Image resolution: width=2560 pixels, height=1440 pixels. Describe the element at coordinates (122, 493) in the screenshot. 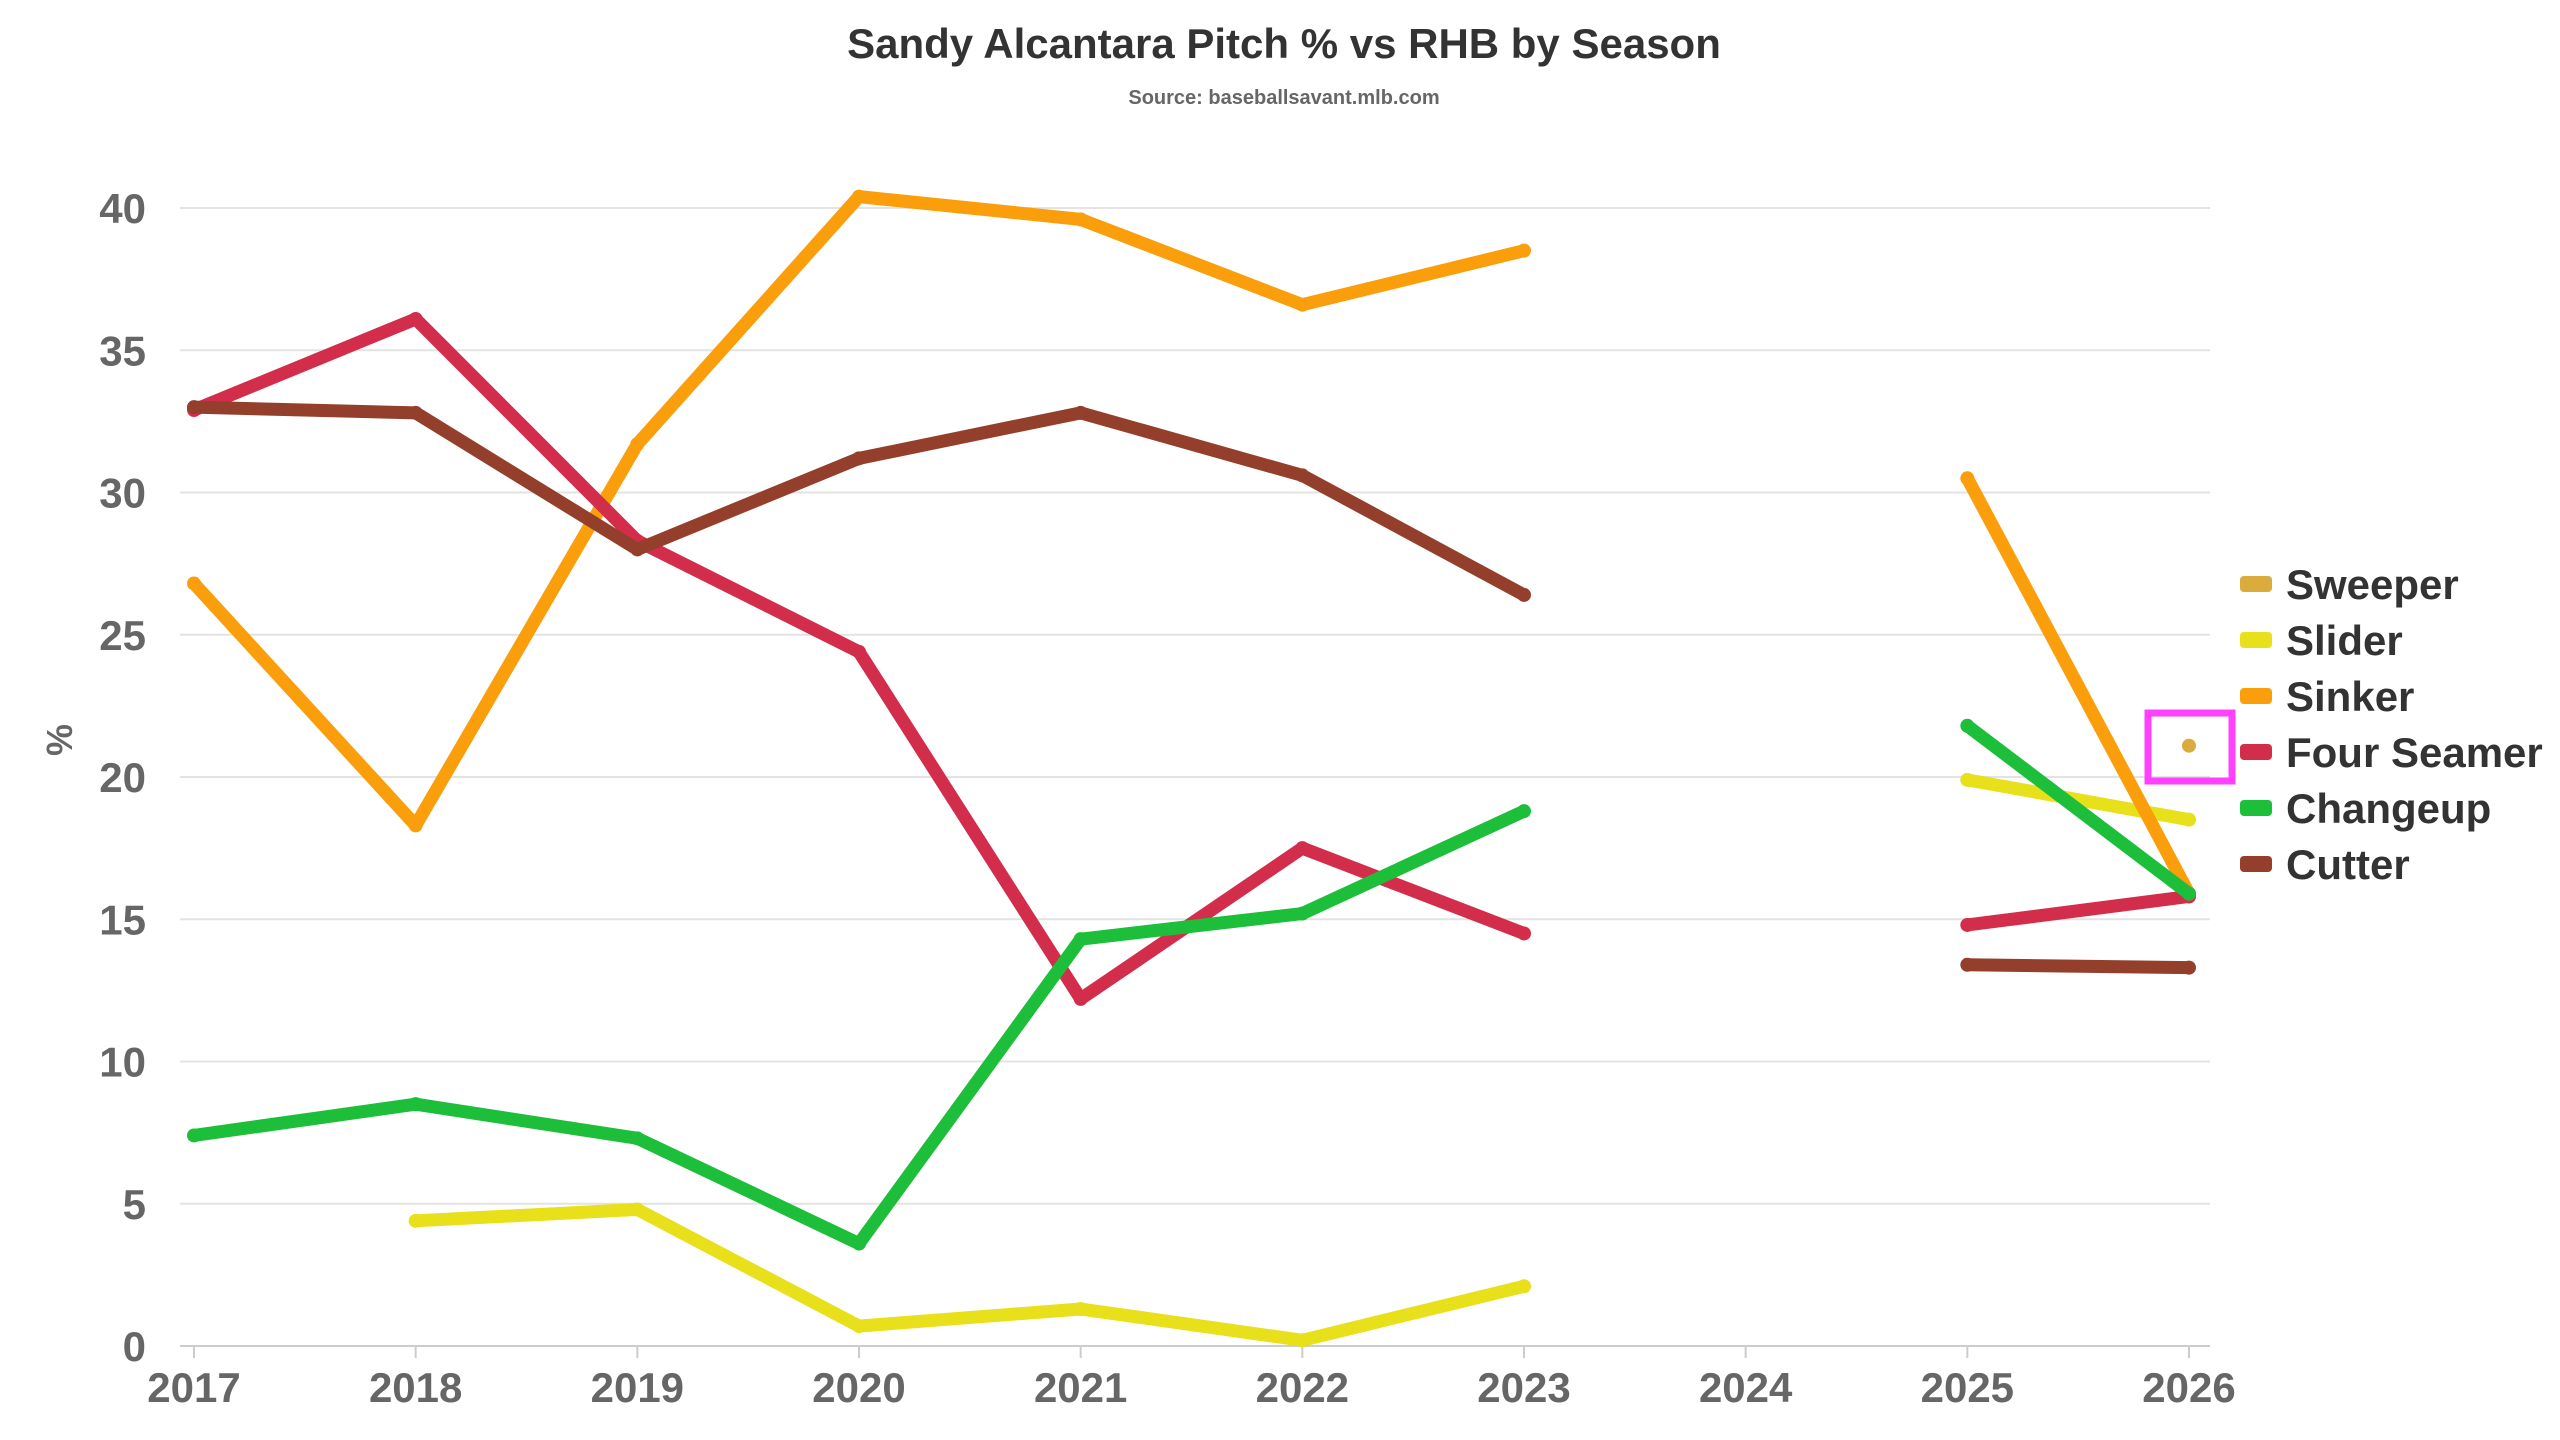

I see `y-tick-label: 30` at that location.